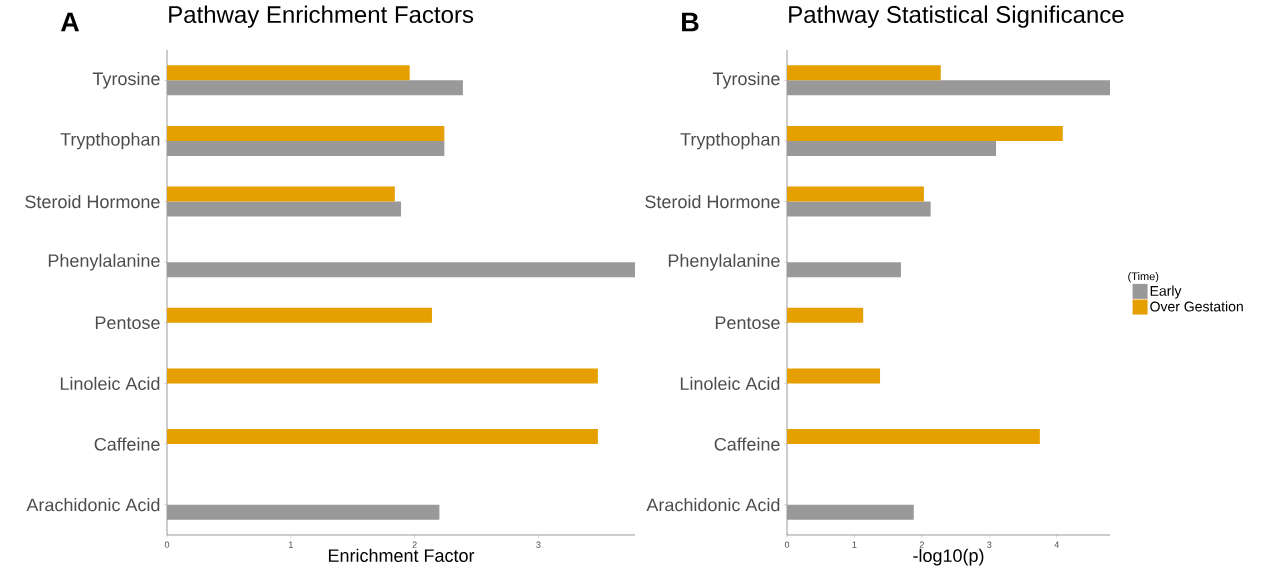 This screenshot has width=1276, height=580. Describe the element at coordinates (690, 22) in the screenshot. I see `text: B` at that location.